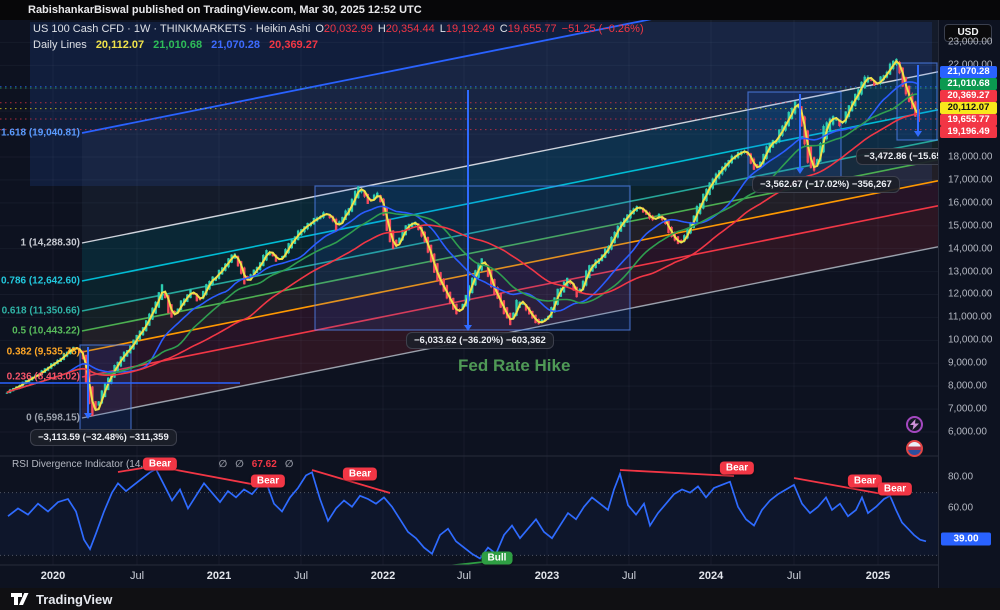 The width and height of the screenshot is (1000, 610). What do you see at coordinates (970, 65) in the screenshot?
I see `price-tick: 22,000.00` at bounding box center [970, 65].